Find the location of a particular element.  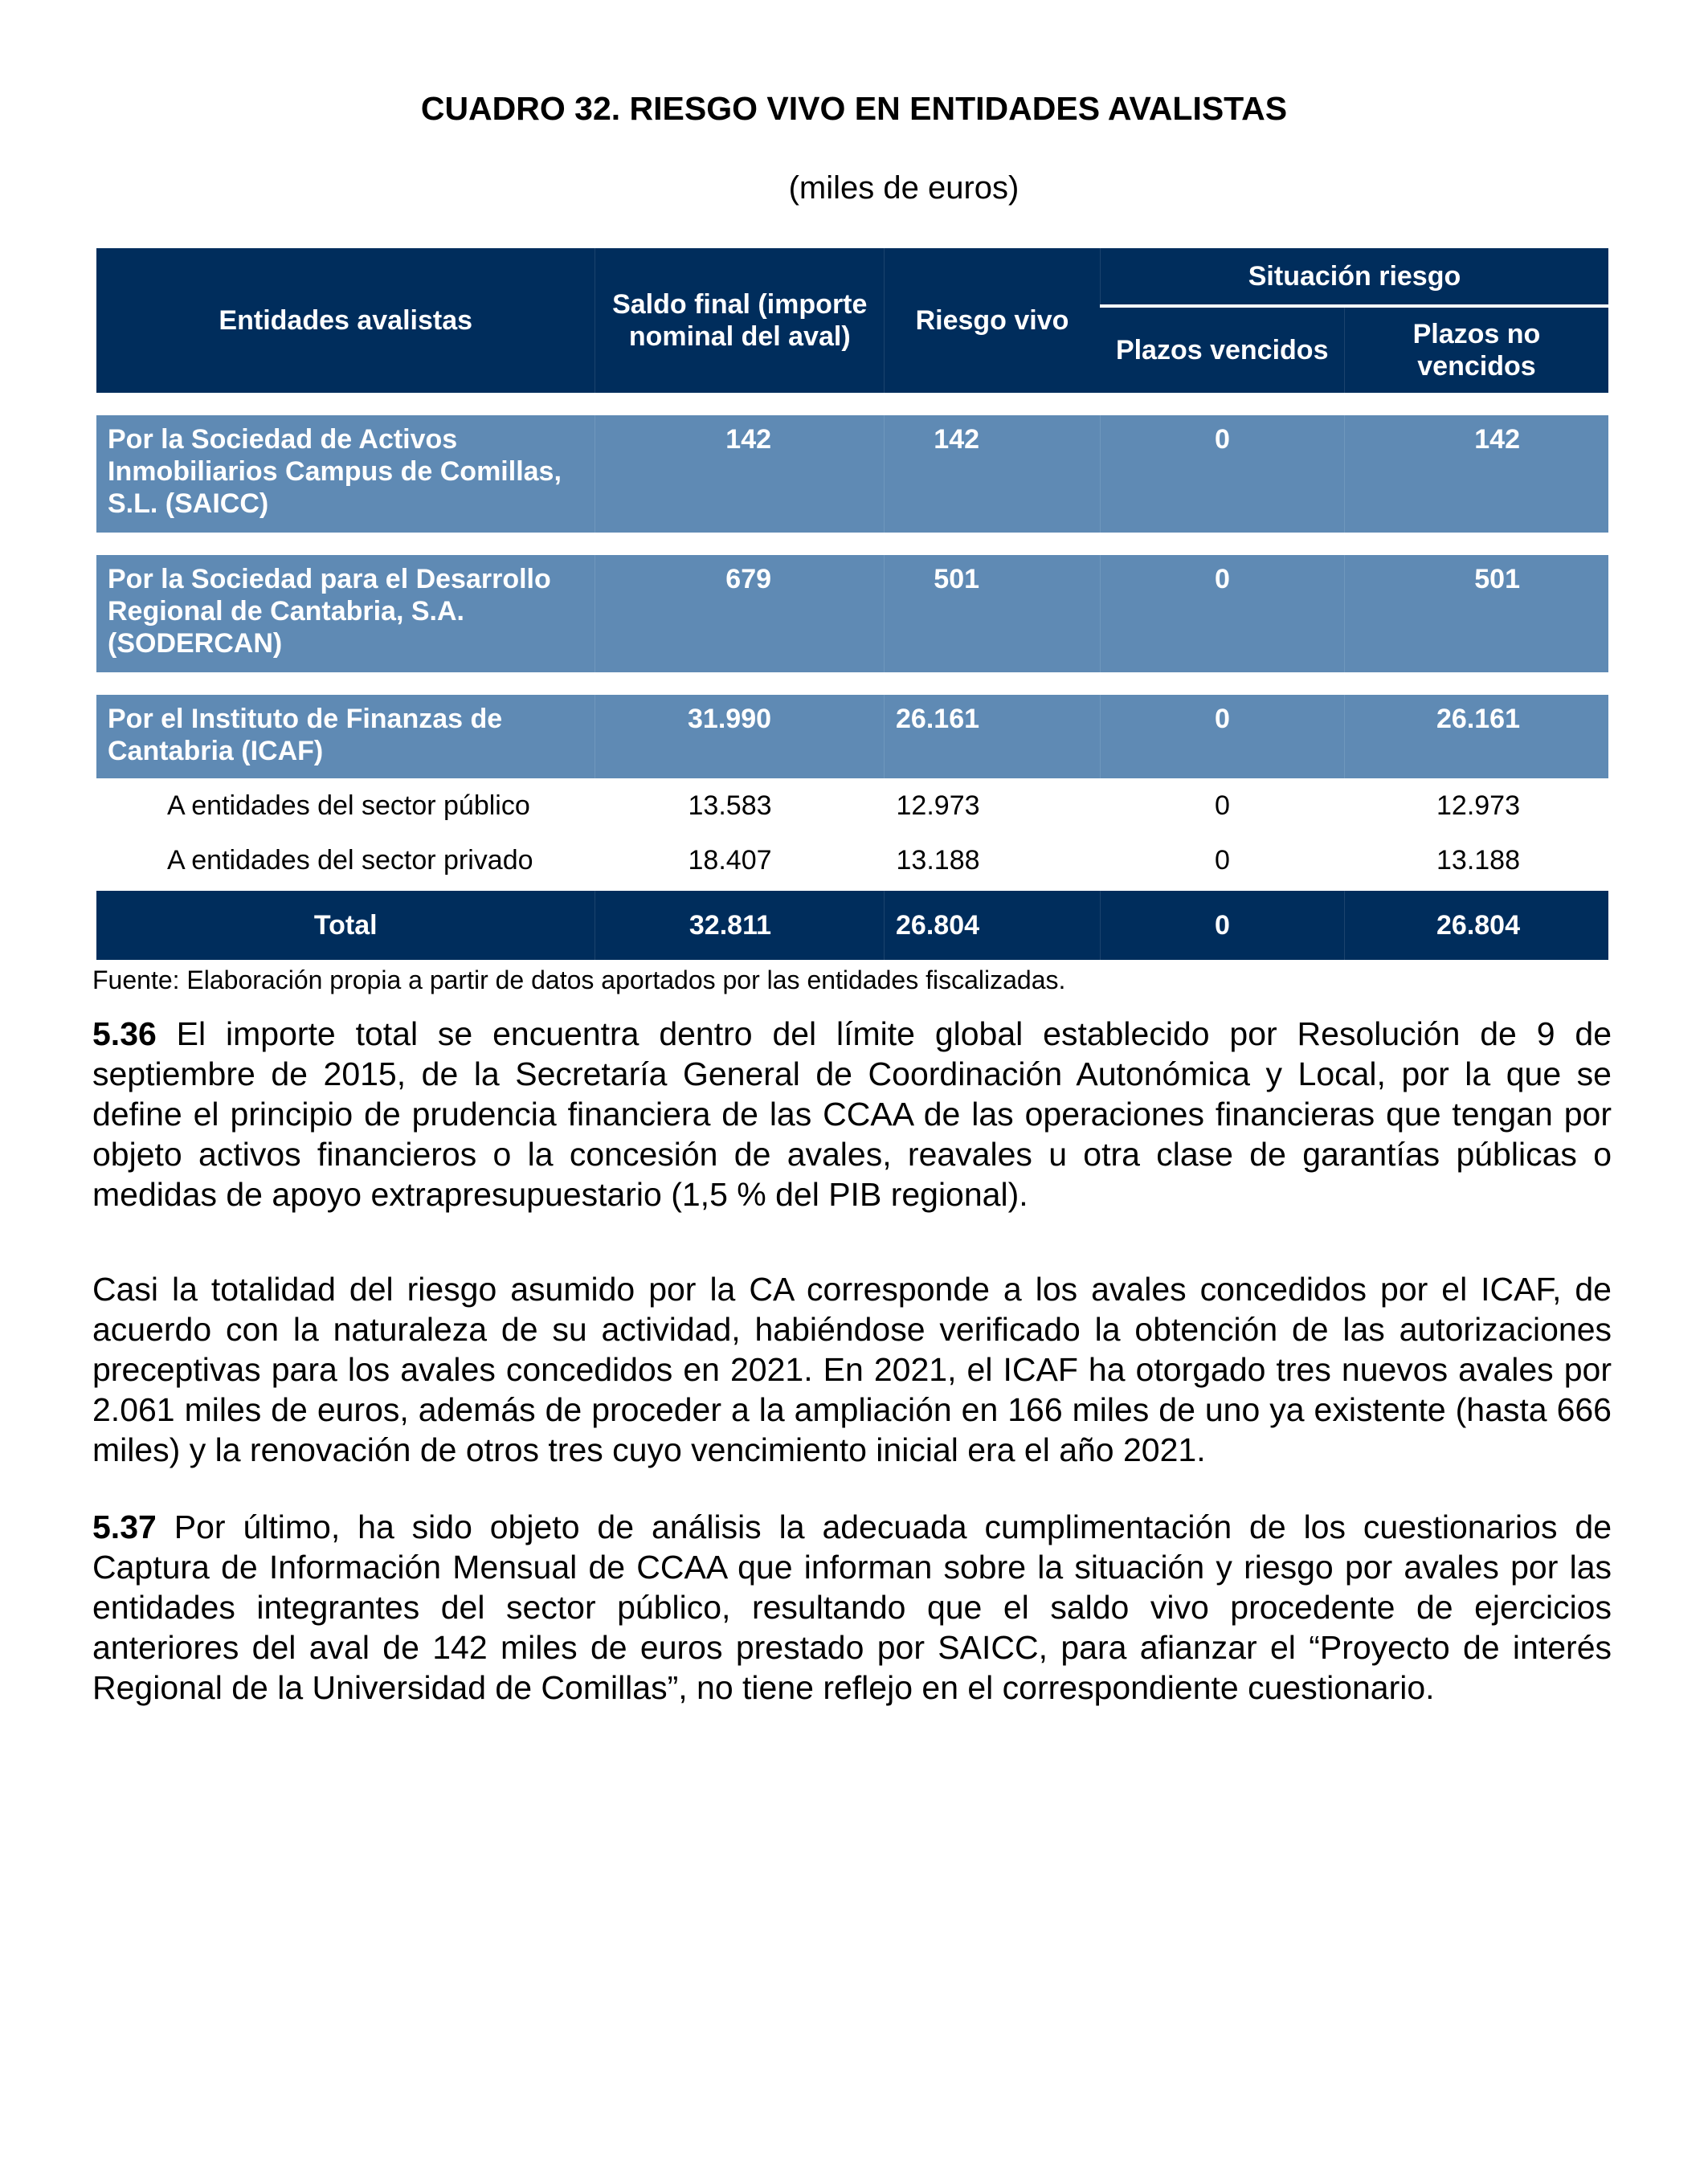

cell-saldo: 679 is located at coordinates (740, 613).